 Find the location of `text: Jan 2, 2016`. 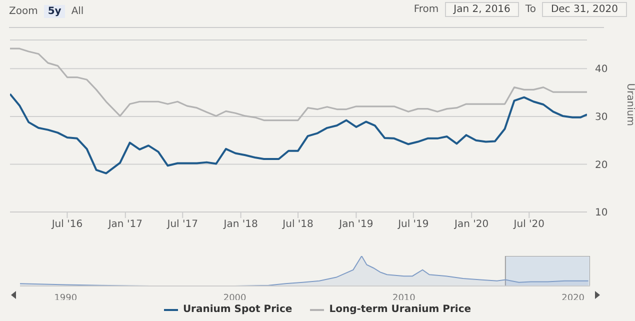

text: Jan 2, 2016 is located at coordinates (482, 9).